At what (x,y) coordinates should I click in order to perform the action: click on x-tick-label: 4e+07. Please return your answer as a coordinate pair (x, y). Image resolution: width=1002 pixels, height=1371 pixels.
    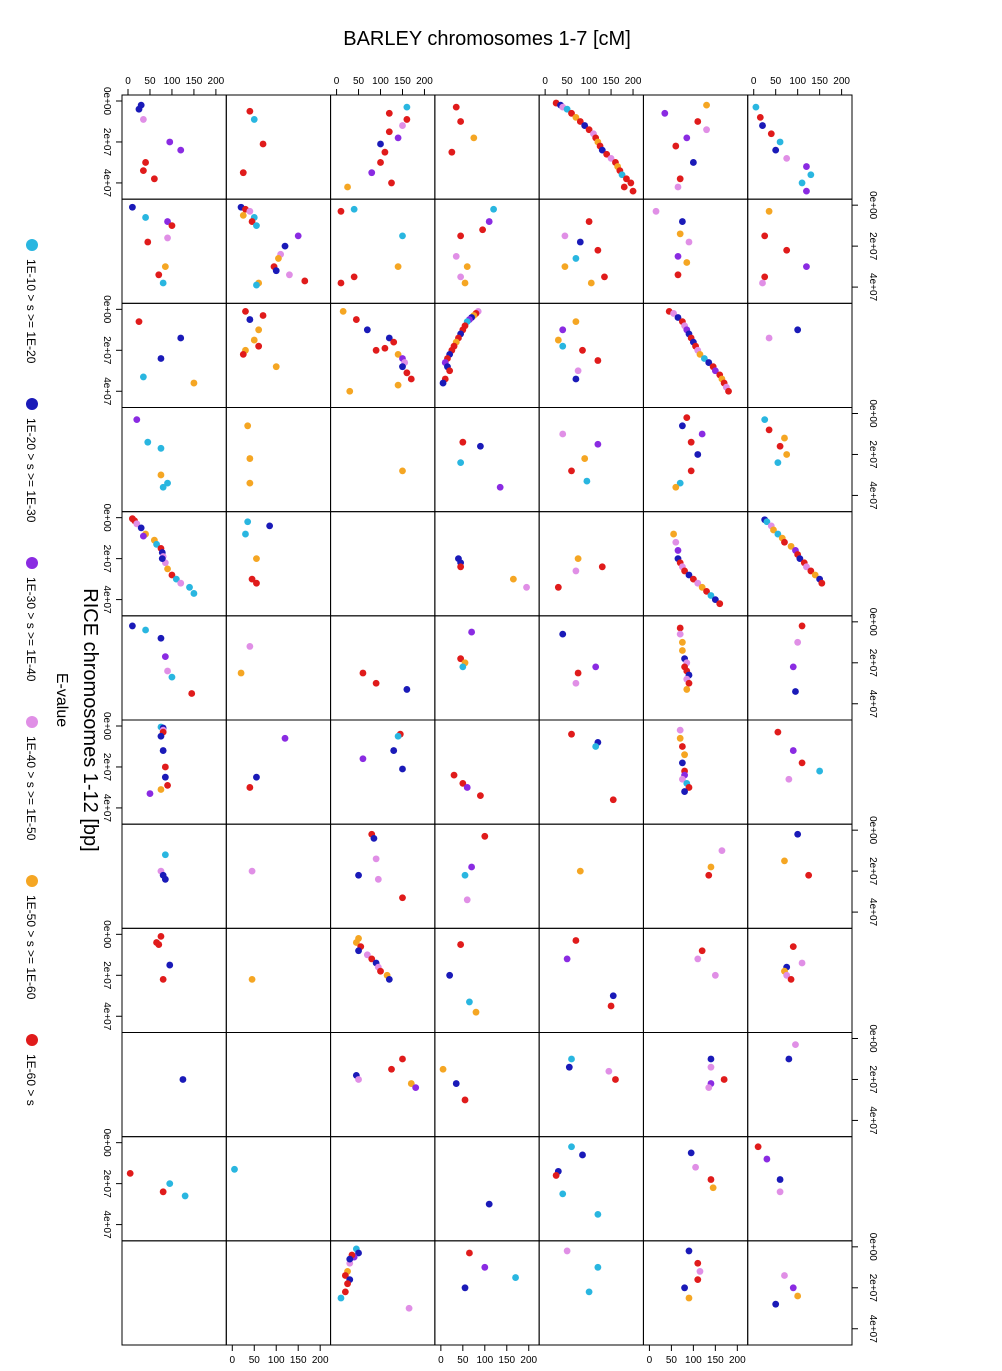
    Looking at the image, I should click on (872, 1329).